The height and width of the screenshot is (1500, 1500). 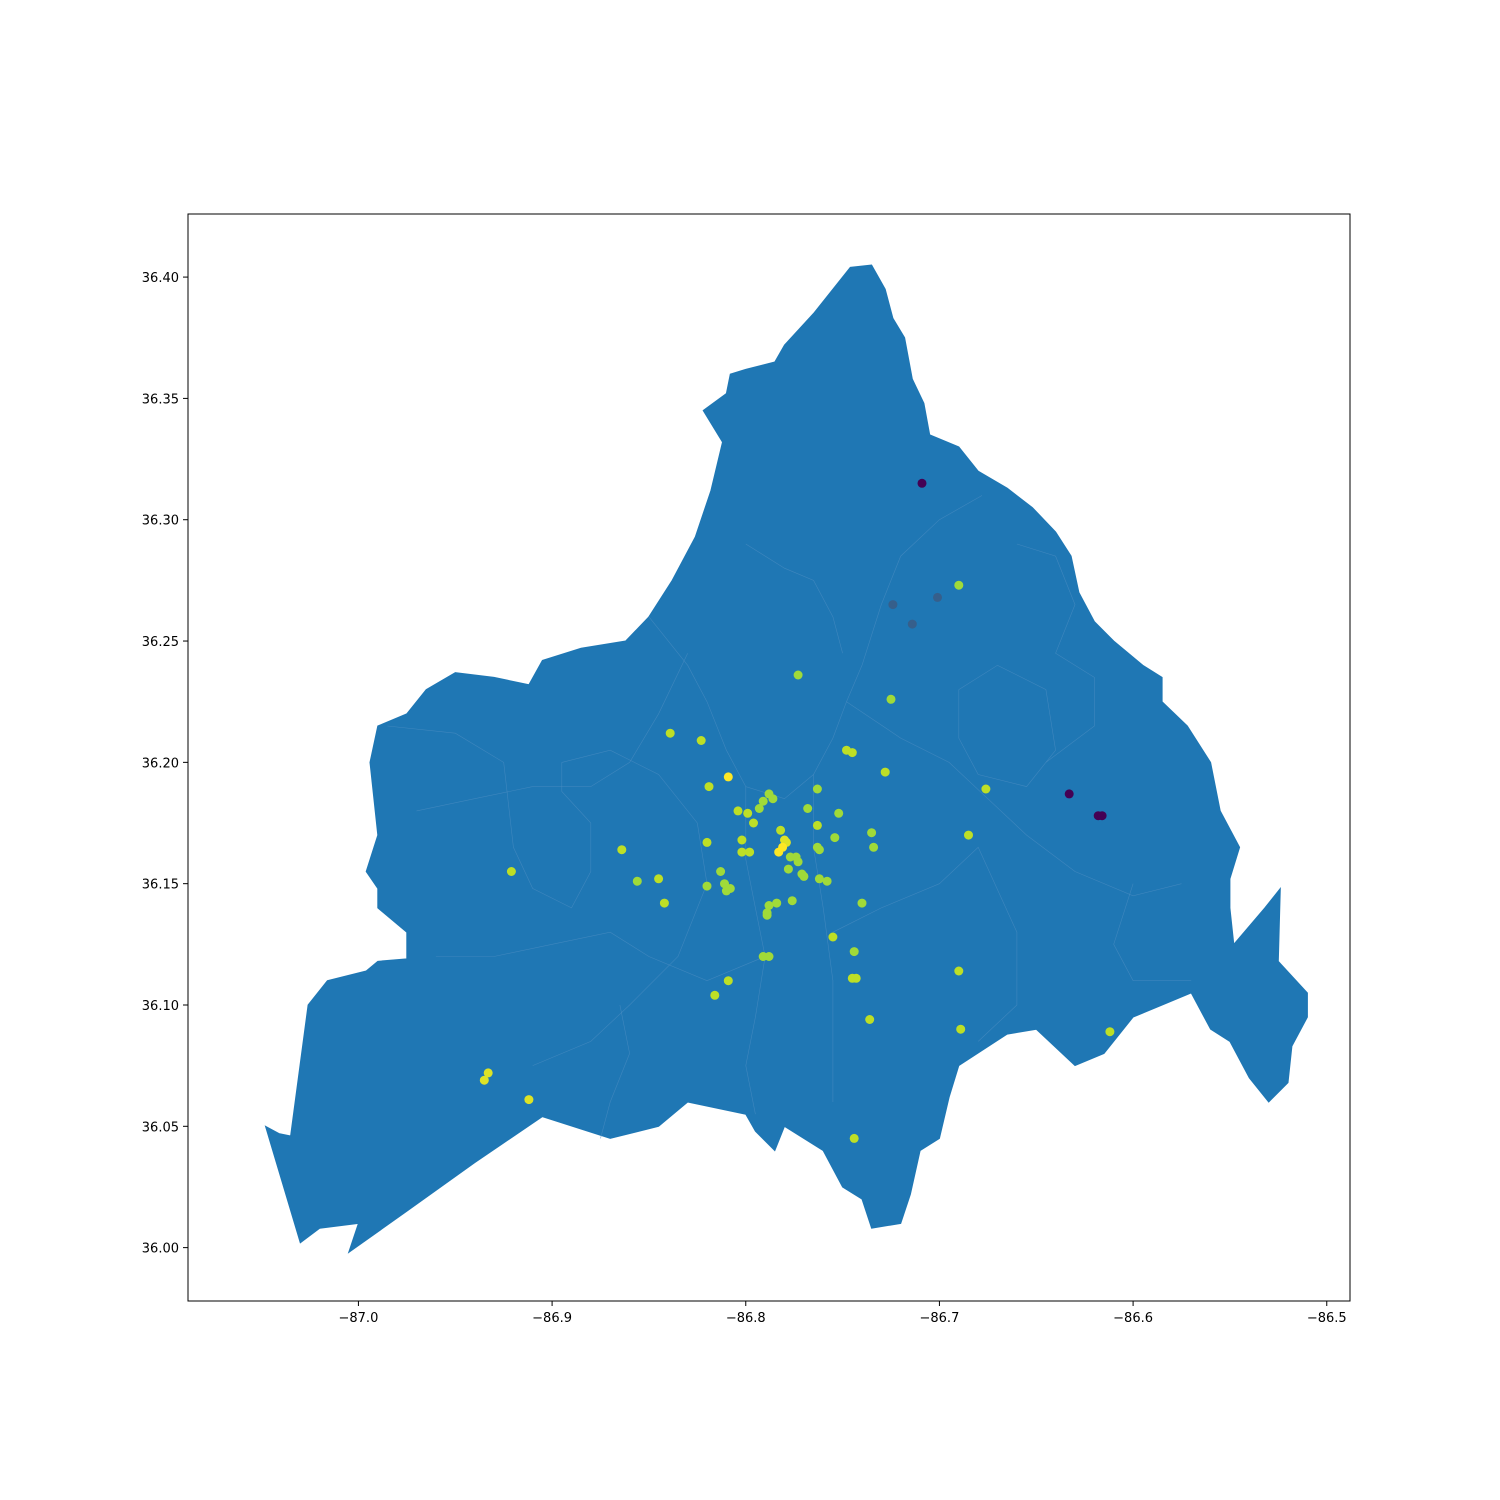 I want to click on y-tick-label: 36.10, so click(x=160, y=1006).